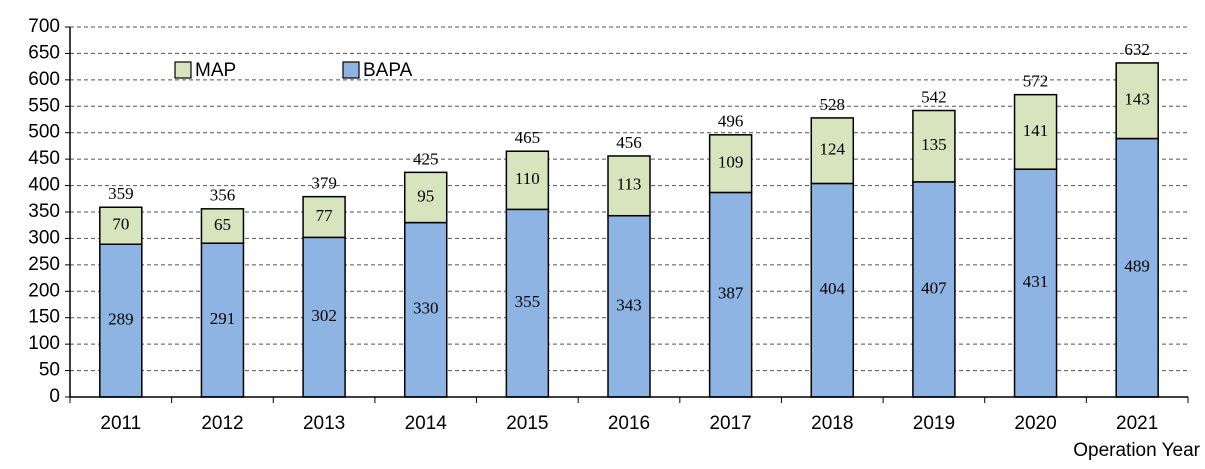  What do you see at coordinates (528, 137) in the screenshot?
I see `total-label: 465` at bounding box center [528, 137].